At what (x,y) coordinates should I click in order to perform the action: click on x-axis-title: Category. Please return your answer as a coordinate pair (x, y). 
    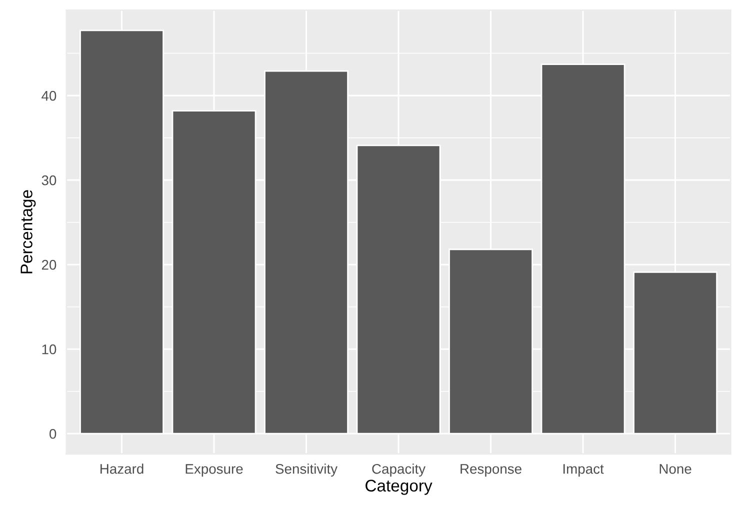
    Looking at the image, I should click on (399, 487).